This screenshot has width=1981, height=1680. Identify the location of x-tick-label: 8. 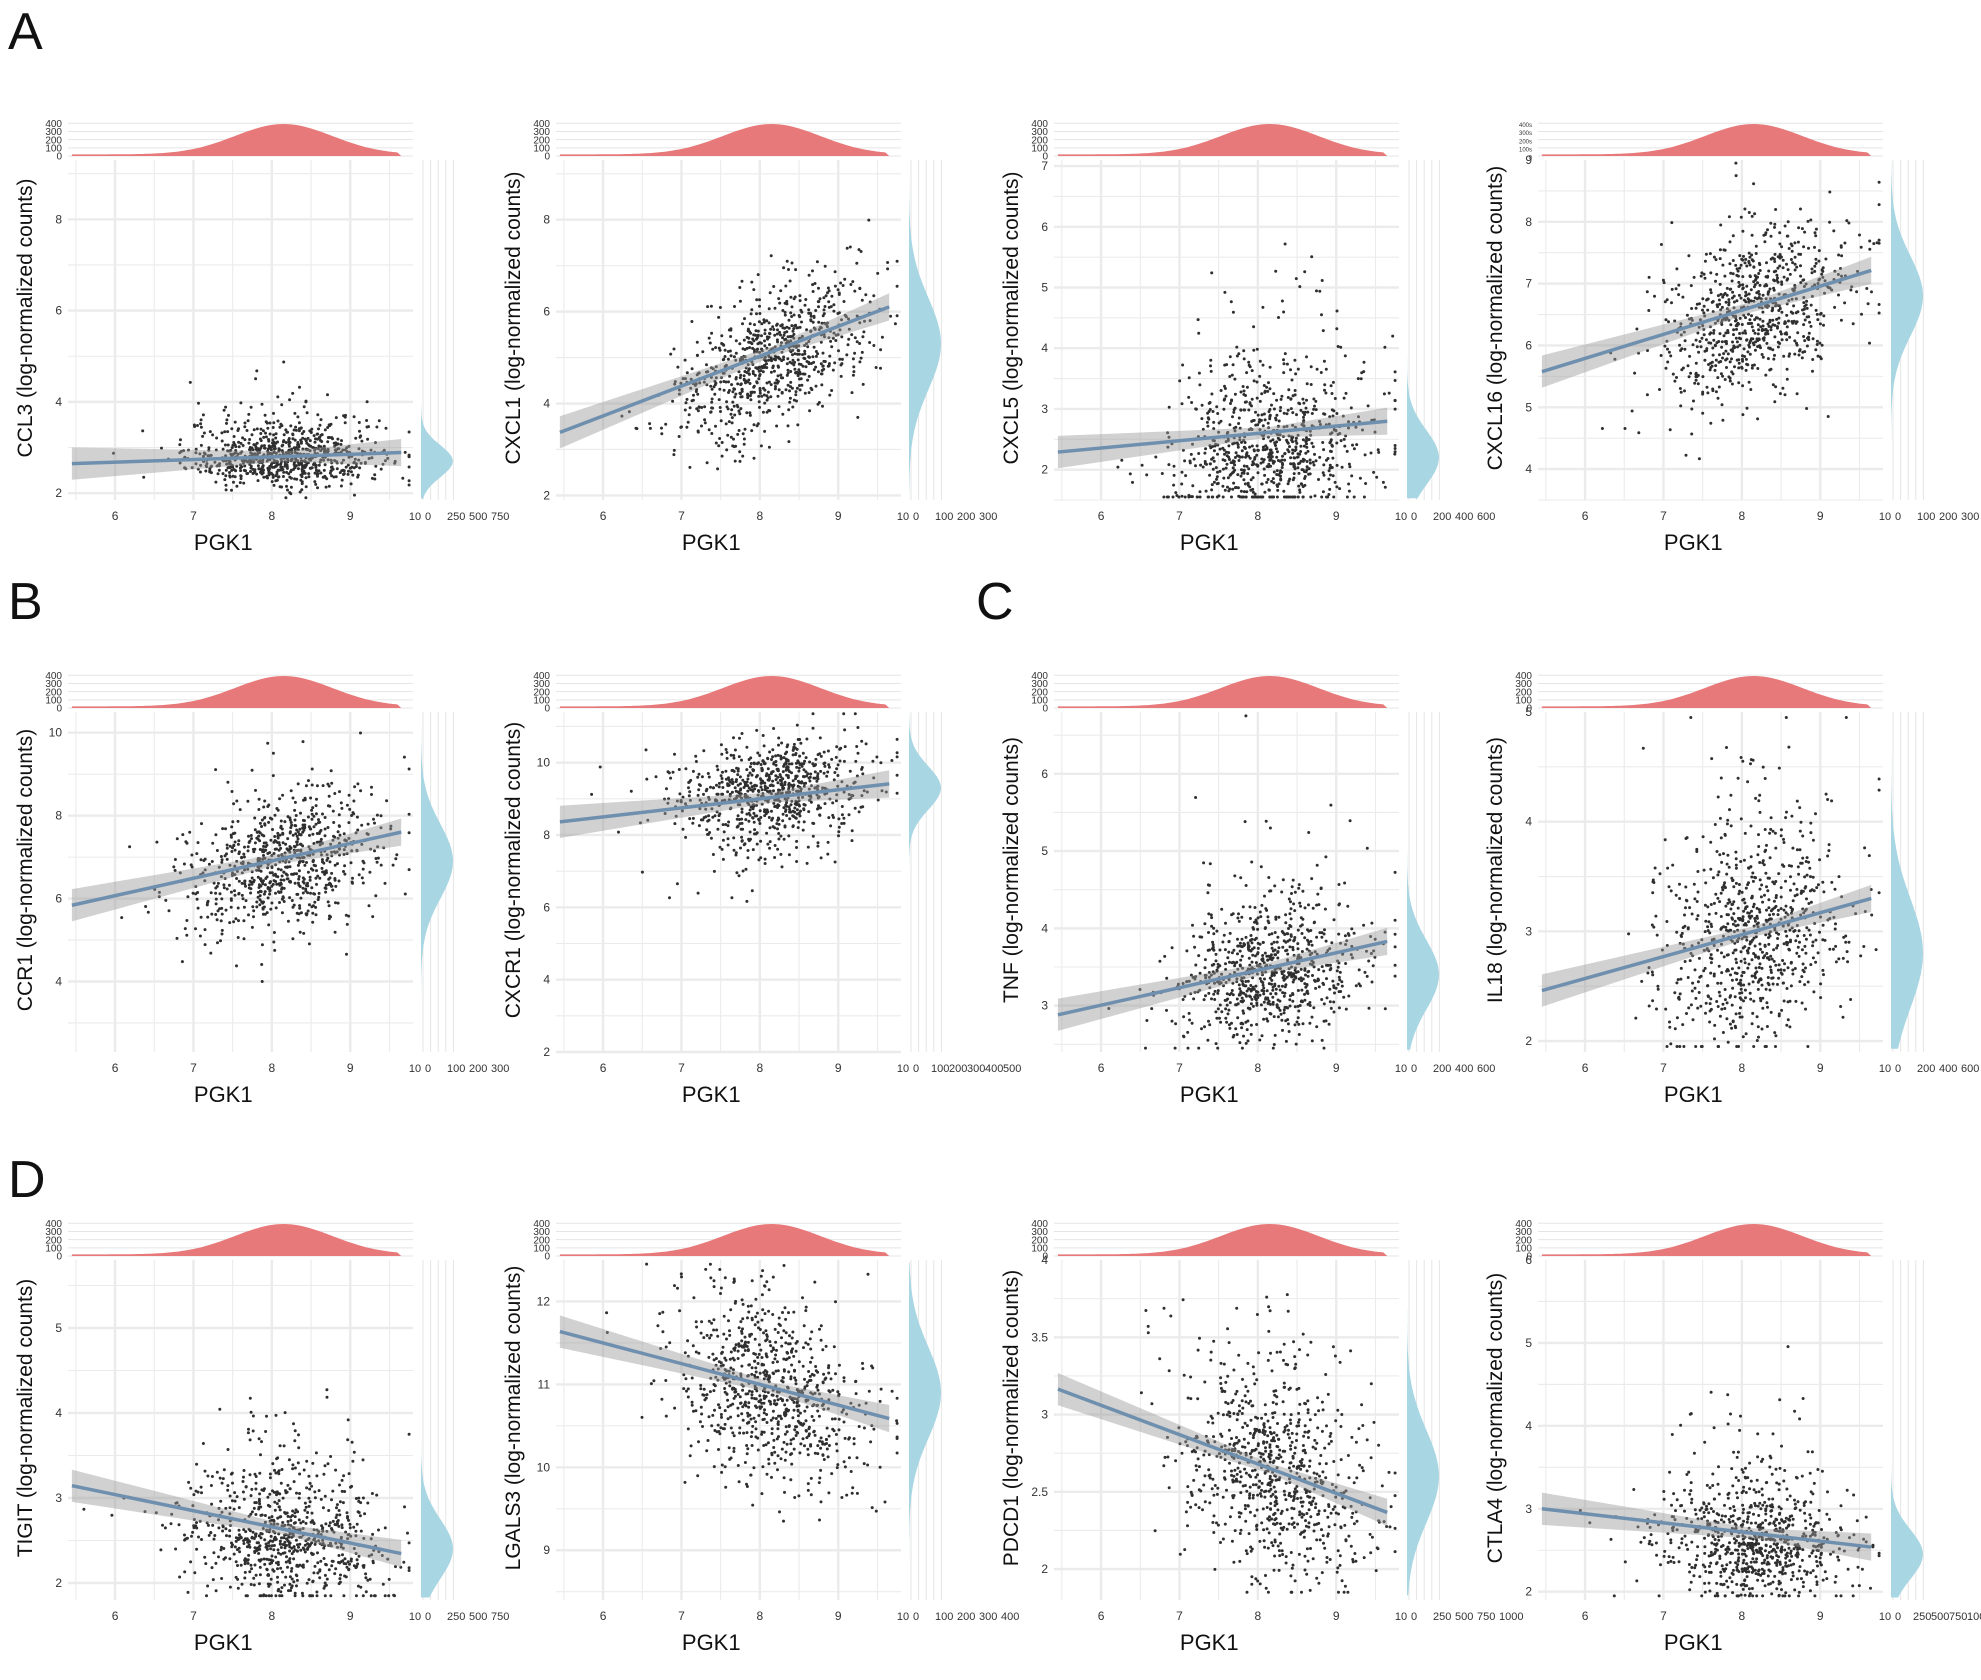
(272, 1068).